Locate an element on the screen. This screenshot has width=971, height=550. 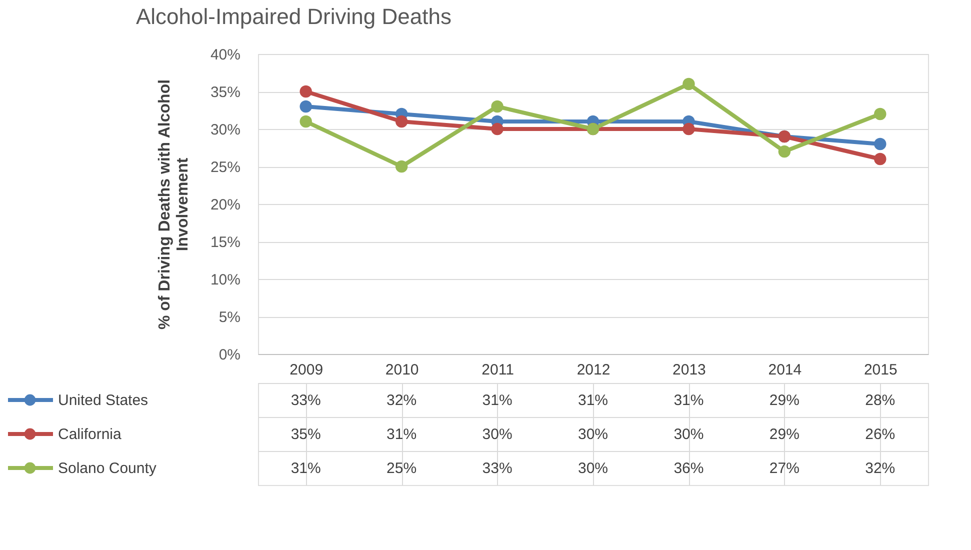
y-tick-label: 30% is located at coordinates (225, 130).